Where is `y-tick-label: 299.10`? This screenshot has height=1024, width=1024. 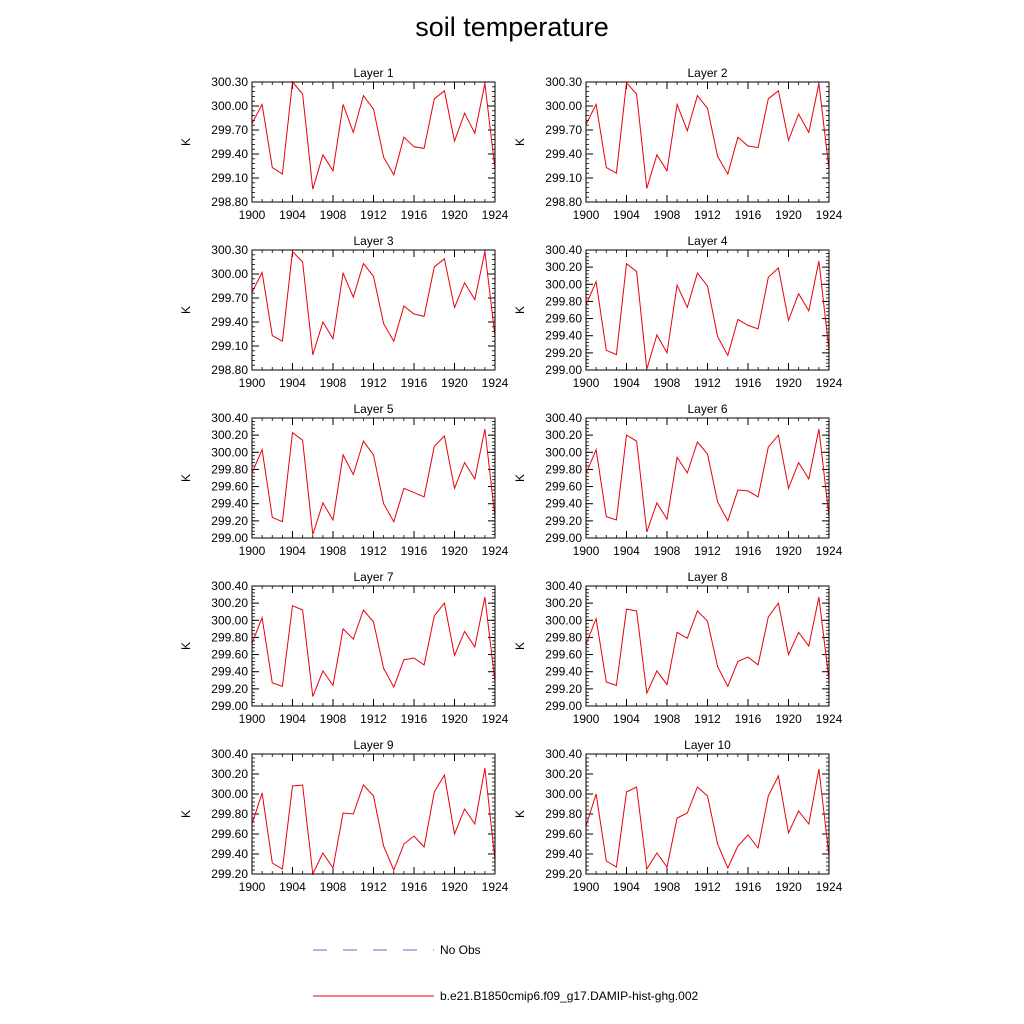
y-tick-label: 299.10 is located at coordinates (229, 178).